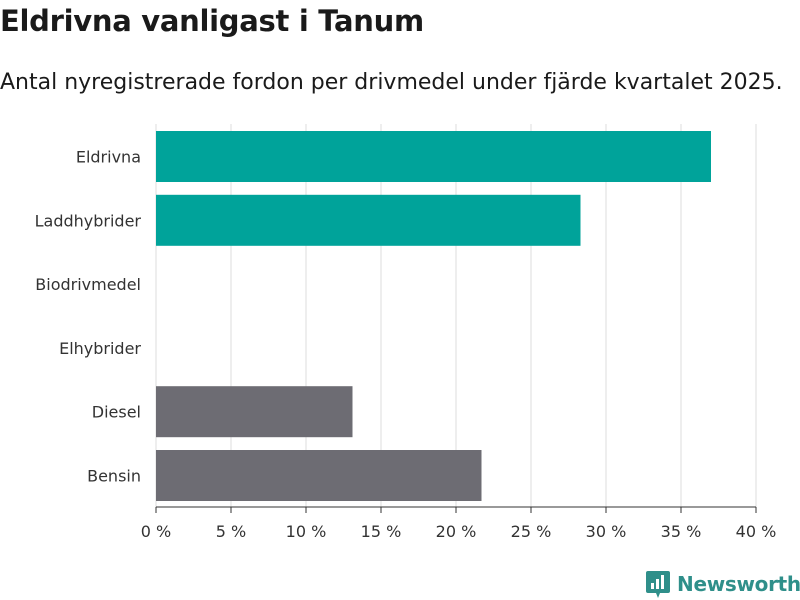 This screenshot has height=600, width=800. Describe the element at coordinates (156, 531) in the screenshot. I see `x-tick-label: 0 %` at that location.